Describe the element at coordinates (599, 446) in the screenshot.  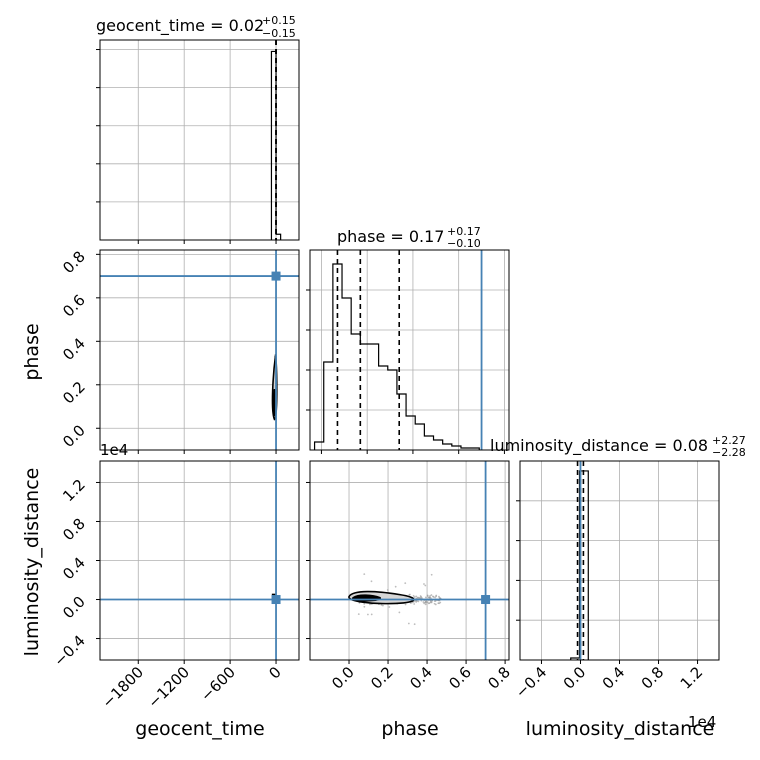
I see `title-luminosity-distance: luminosity_distance = 0.08` at that location.